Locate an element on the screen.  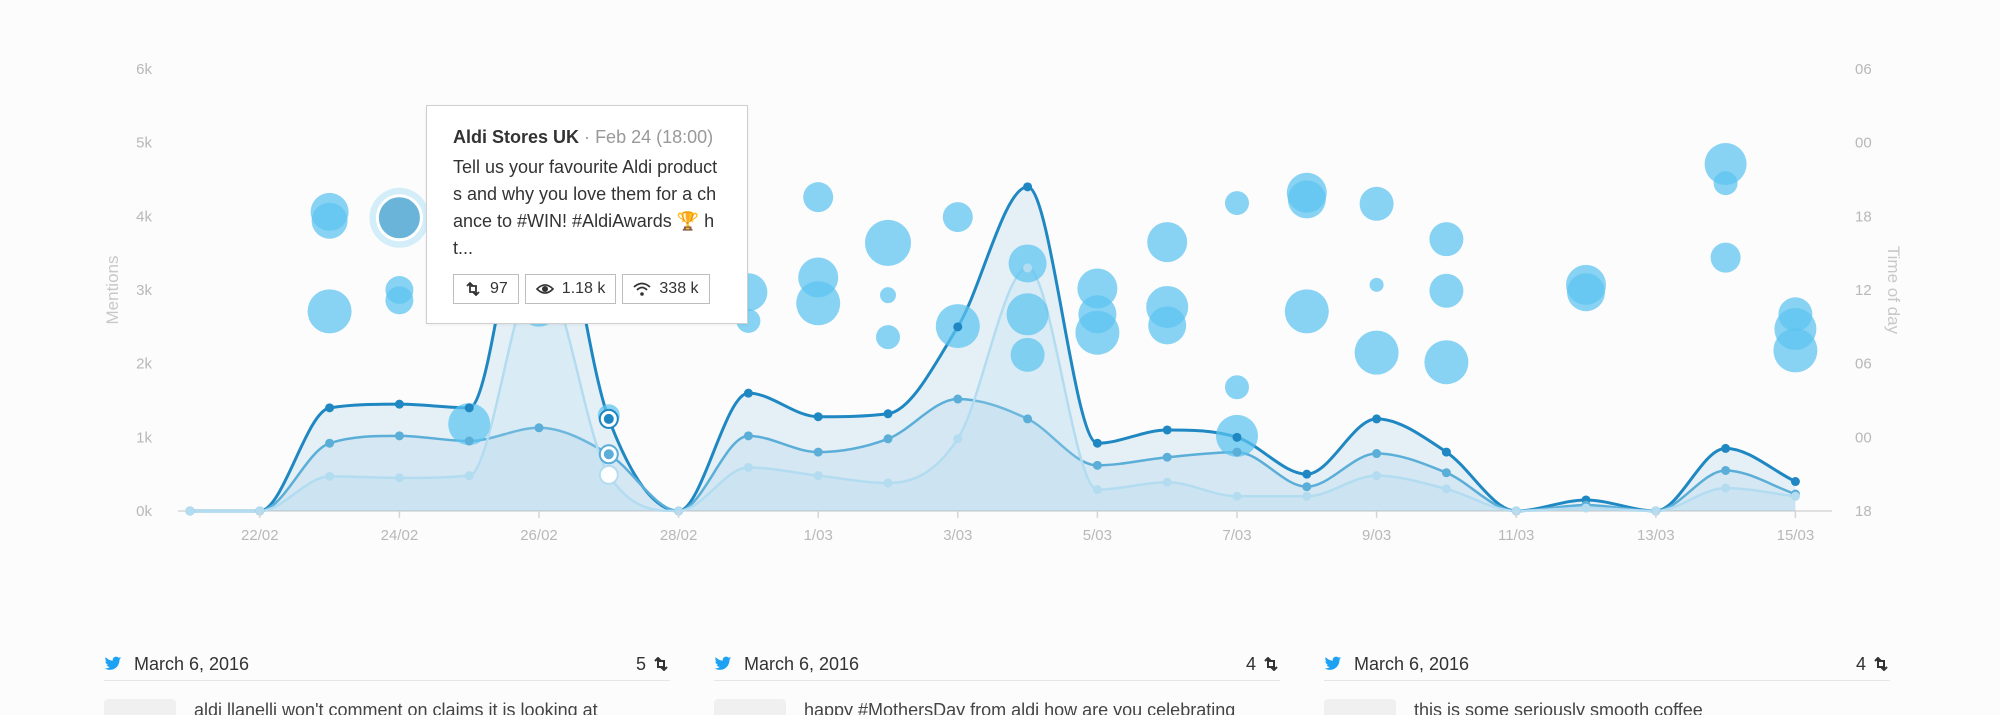
retweet-icon is located at coordinates (473, 289).